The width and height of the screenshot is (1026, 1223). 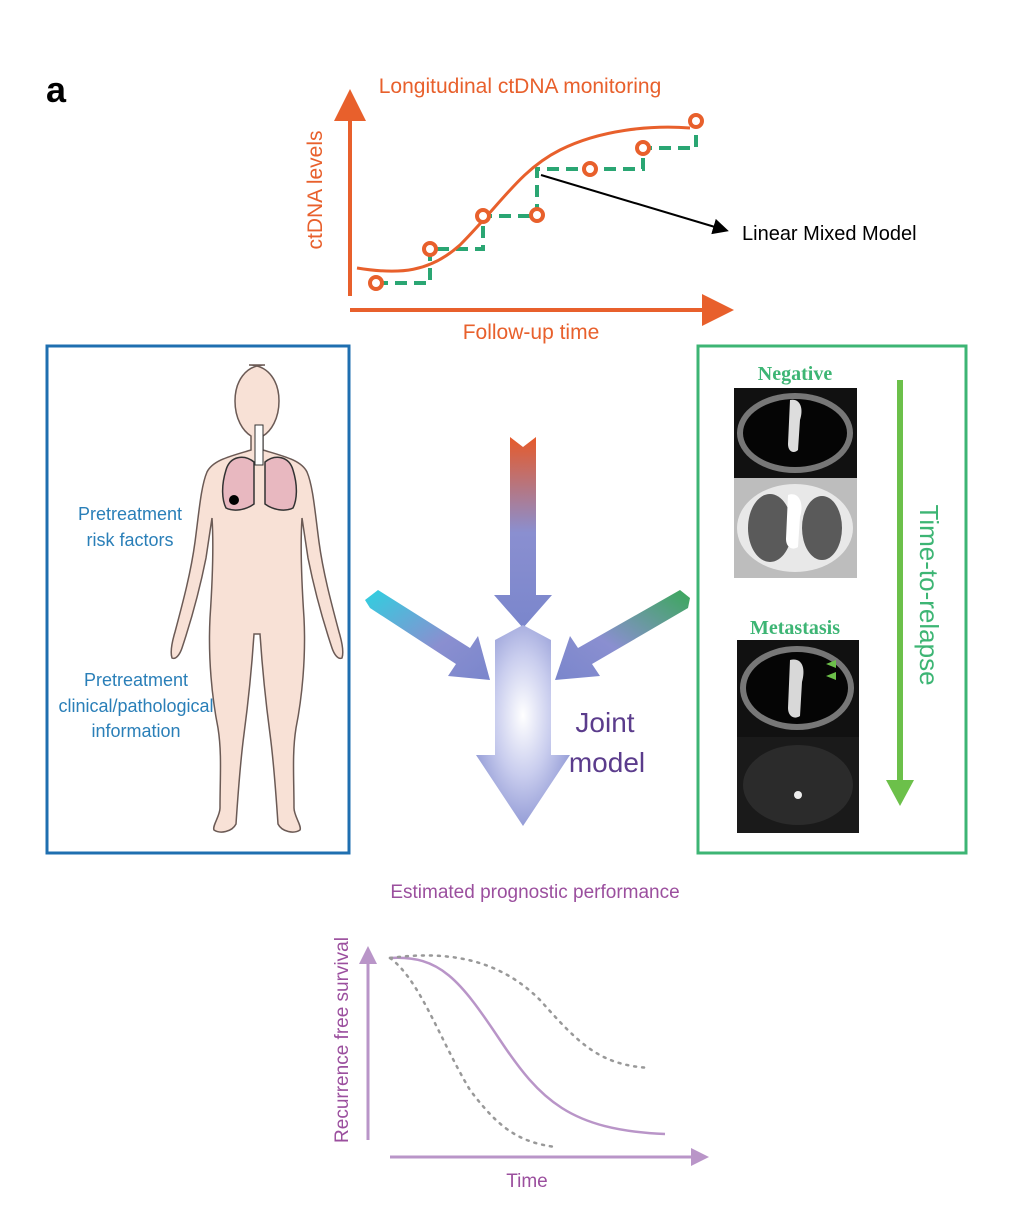 I want to click on fitted-curve, so click(x=523, y=199).